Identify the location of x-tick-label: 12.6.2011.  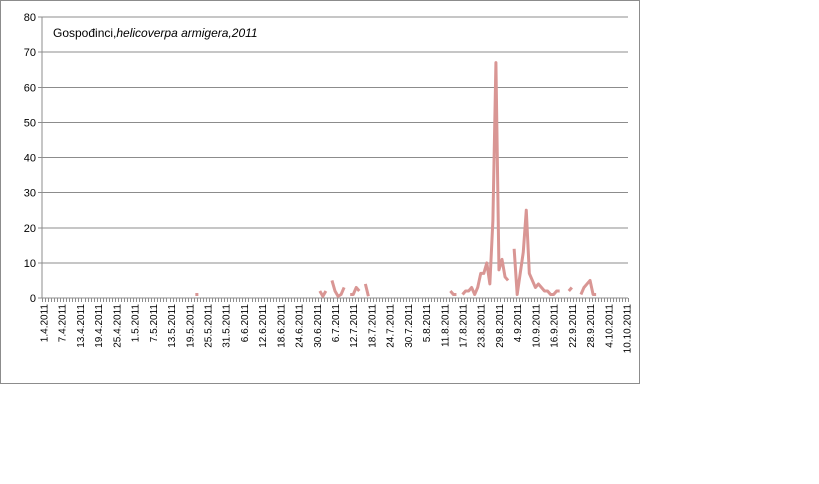
(263, 326).